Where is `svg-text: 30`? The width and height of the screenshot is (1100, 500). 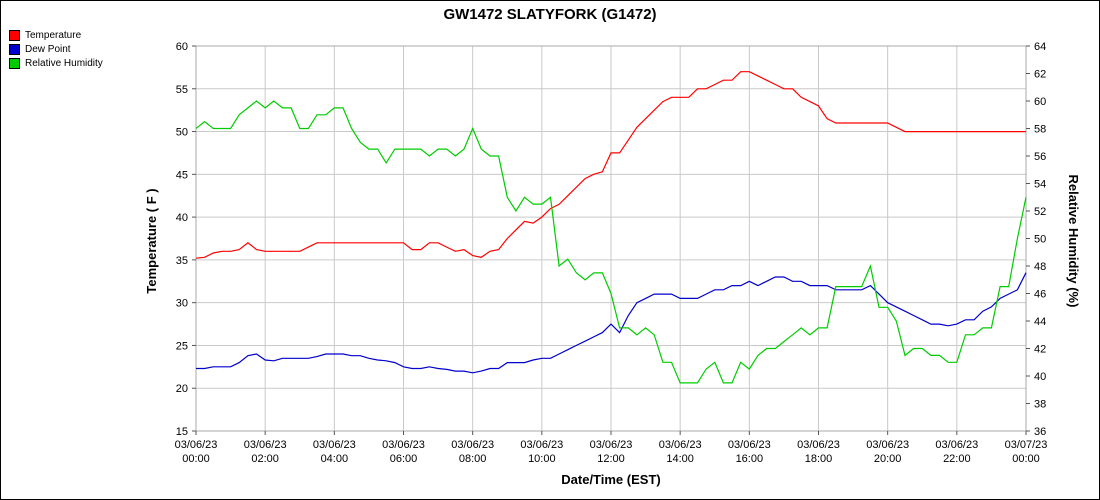
svg-text: 30 is located at coordinates (182, 304).